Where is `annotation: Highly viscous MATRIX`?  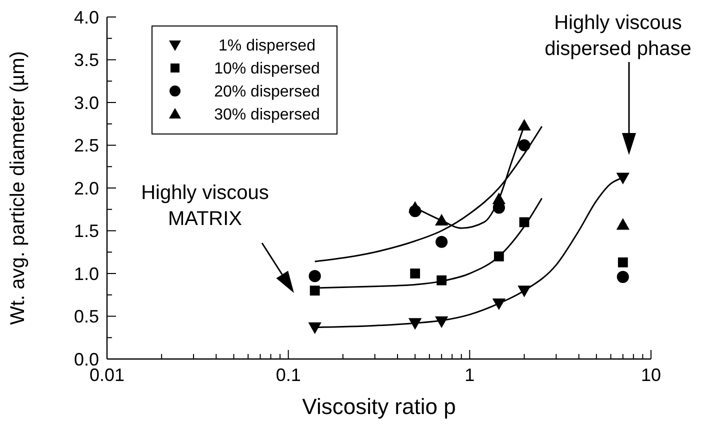 annotation: Highly viscous MATRIX is located at coordinates (205, 206).